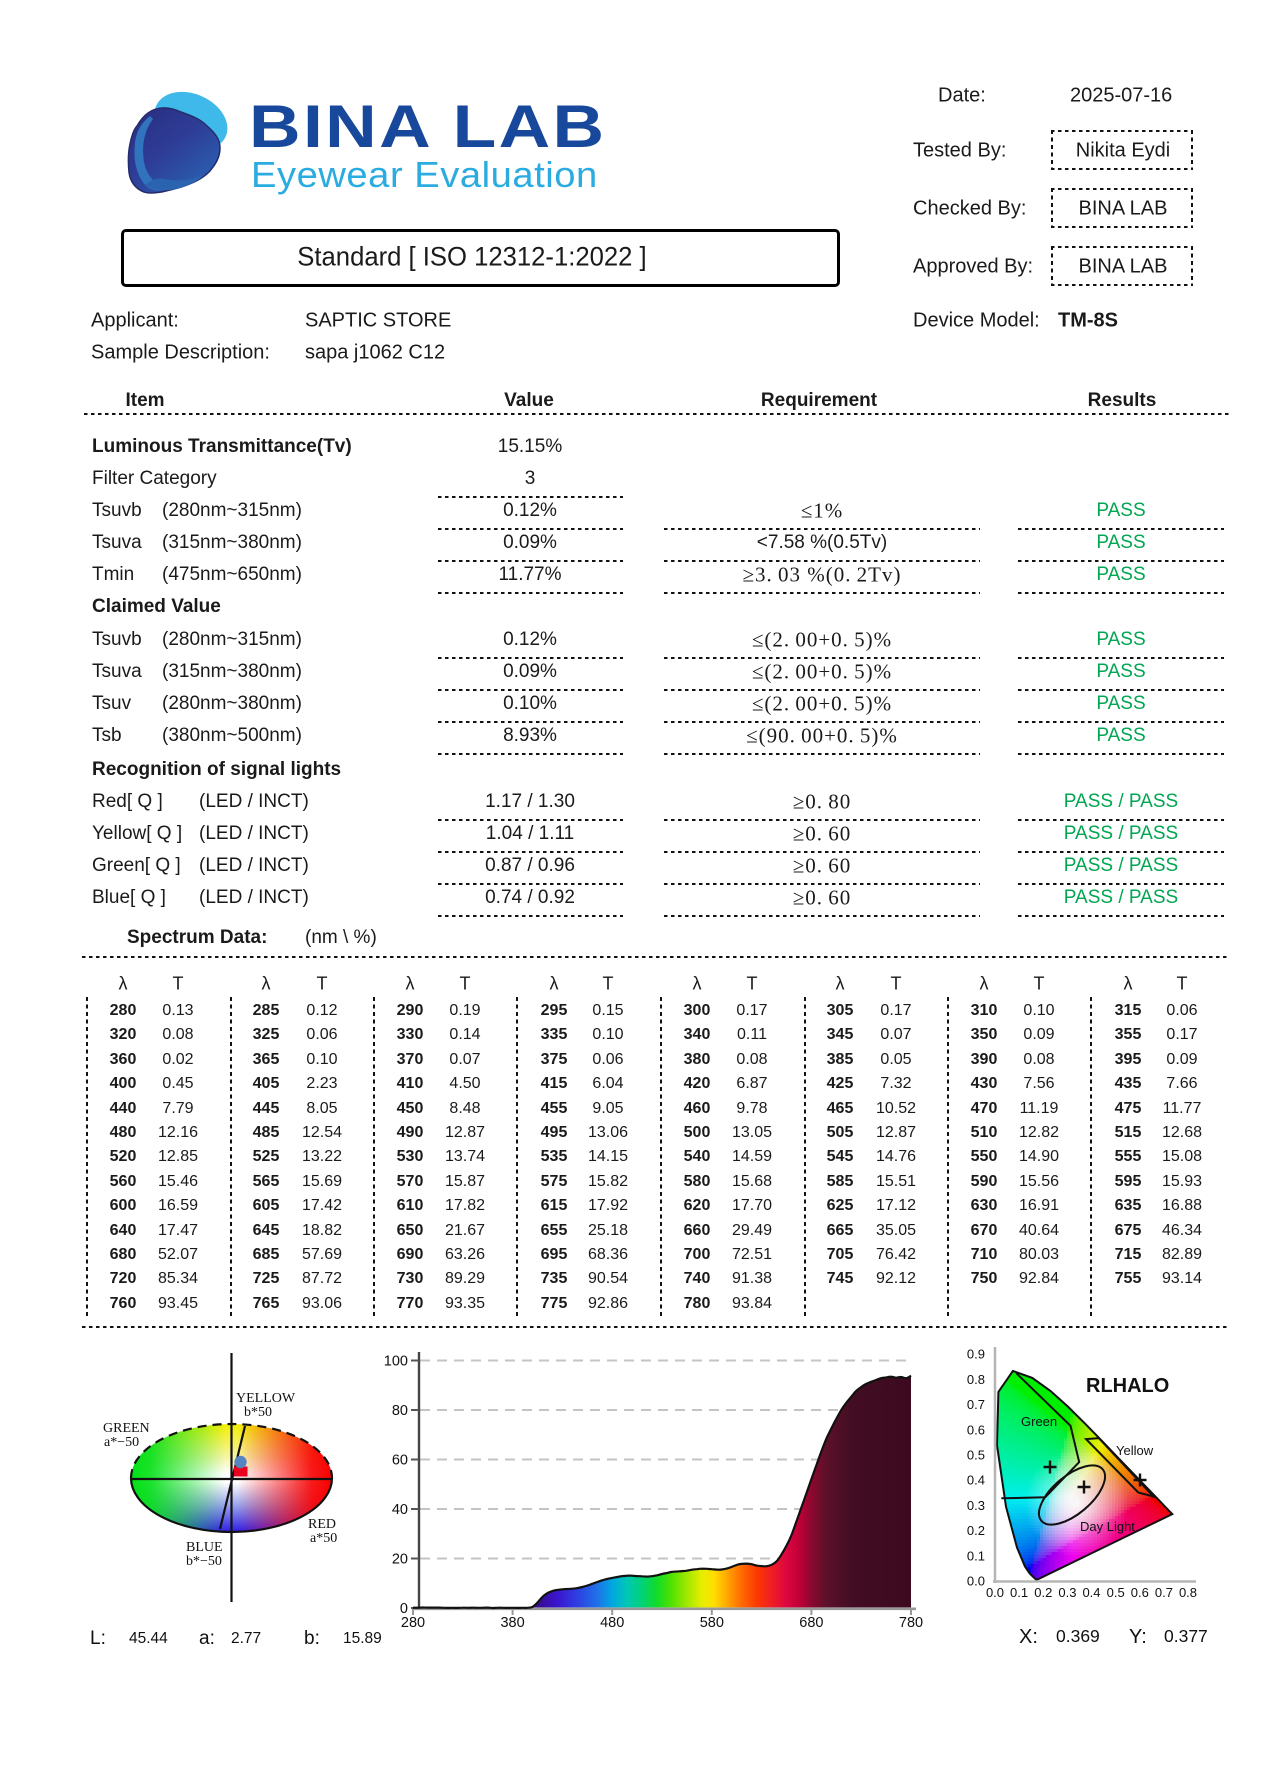 The width and height of the screenshot is (1278, 1776). Describe the element at coordinates (1135, 1450) in the screenshot. I see `svg-text: Yellow` at that location.